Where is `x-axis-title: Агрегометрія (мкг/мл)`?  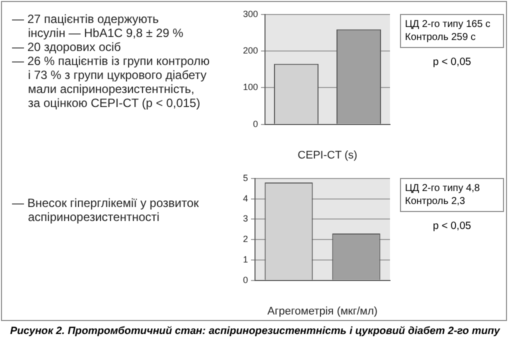 x-axis-title: Агрегометрія (мкг/мл) is located at coordinates (322, 311).